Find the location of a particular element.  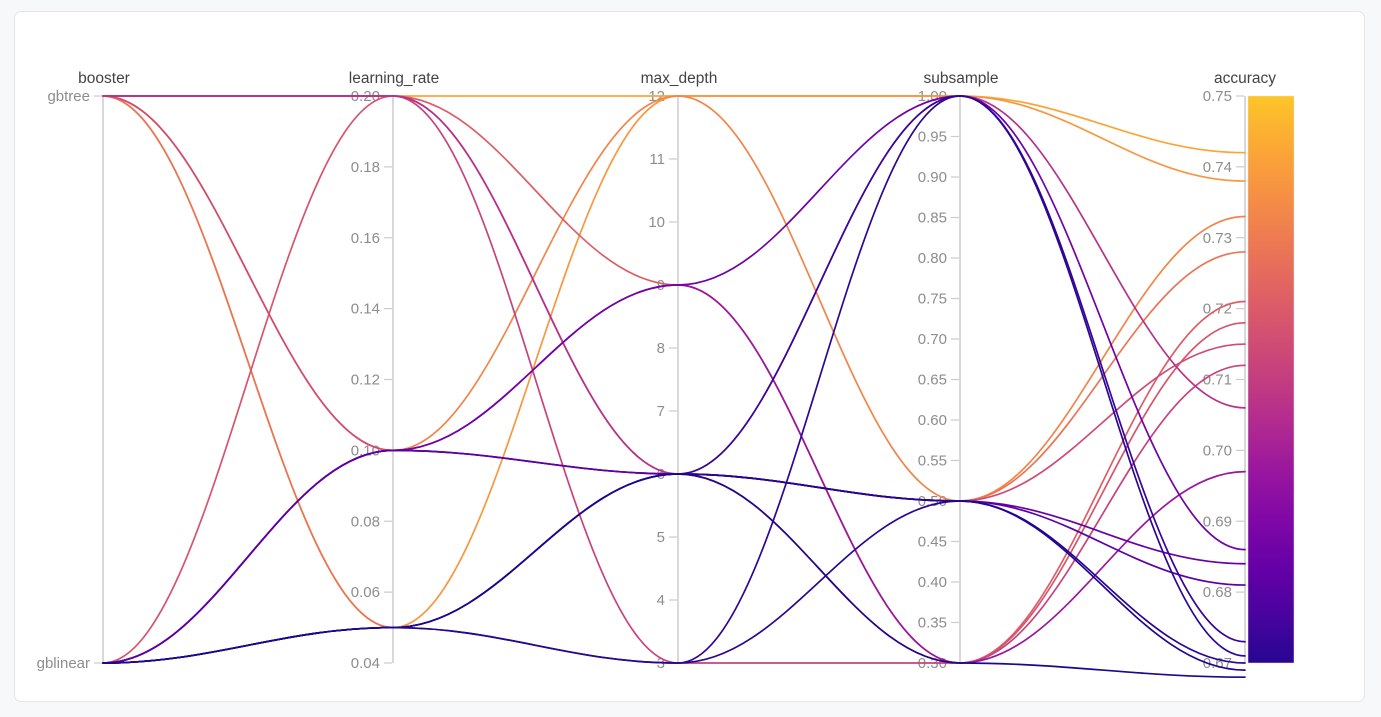

tick-label: 0.16 is located at coordinates (365, 238).